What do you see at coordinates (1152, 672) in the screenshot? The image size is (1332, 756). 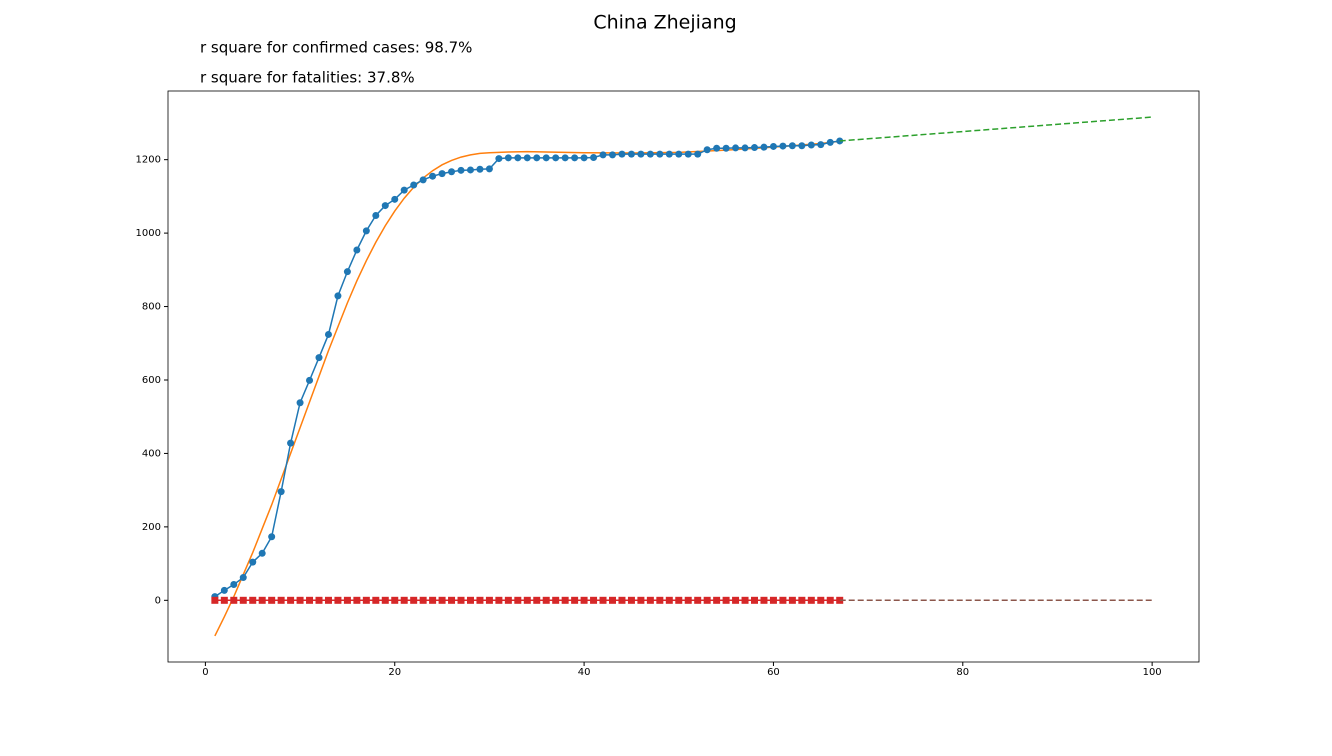 I see `x-tick-label: 100` at bounding box center [1152, 672].